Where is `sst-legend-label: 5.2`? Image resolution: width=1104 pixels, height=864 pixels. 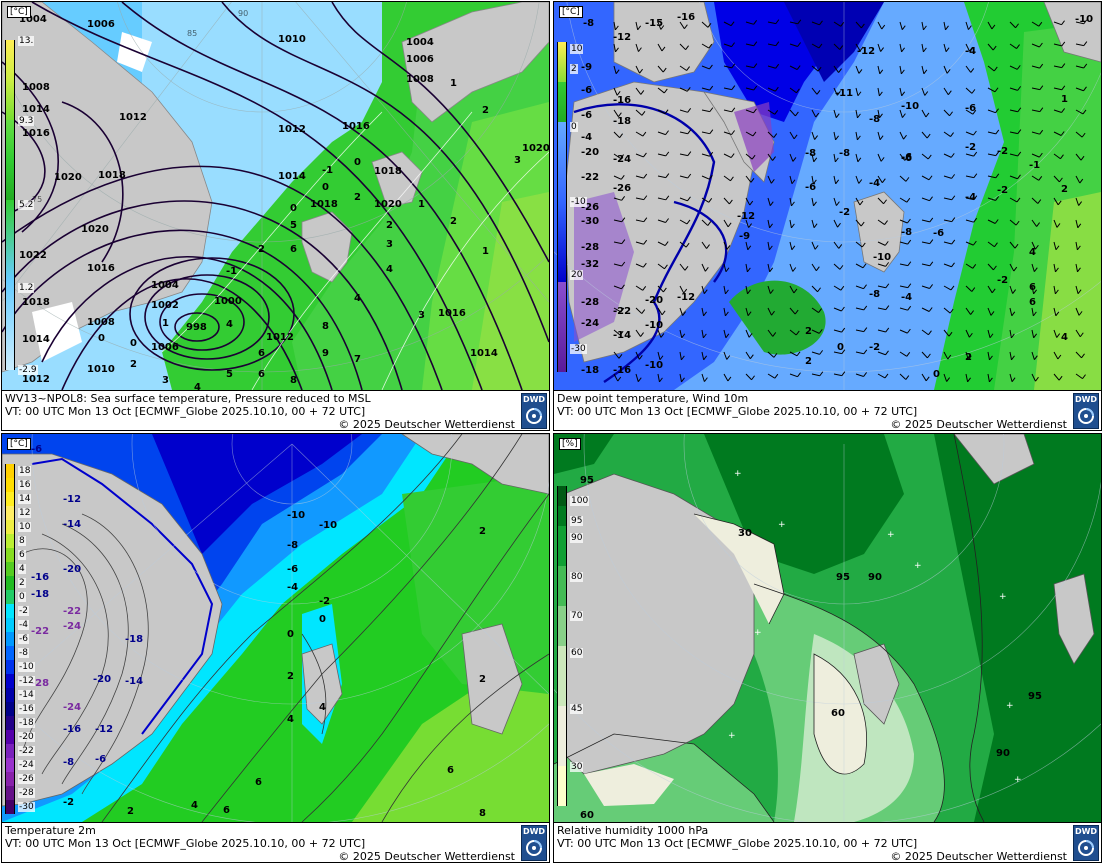 sst-legend-label: 5.2 is located at coordinates (26, 205).